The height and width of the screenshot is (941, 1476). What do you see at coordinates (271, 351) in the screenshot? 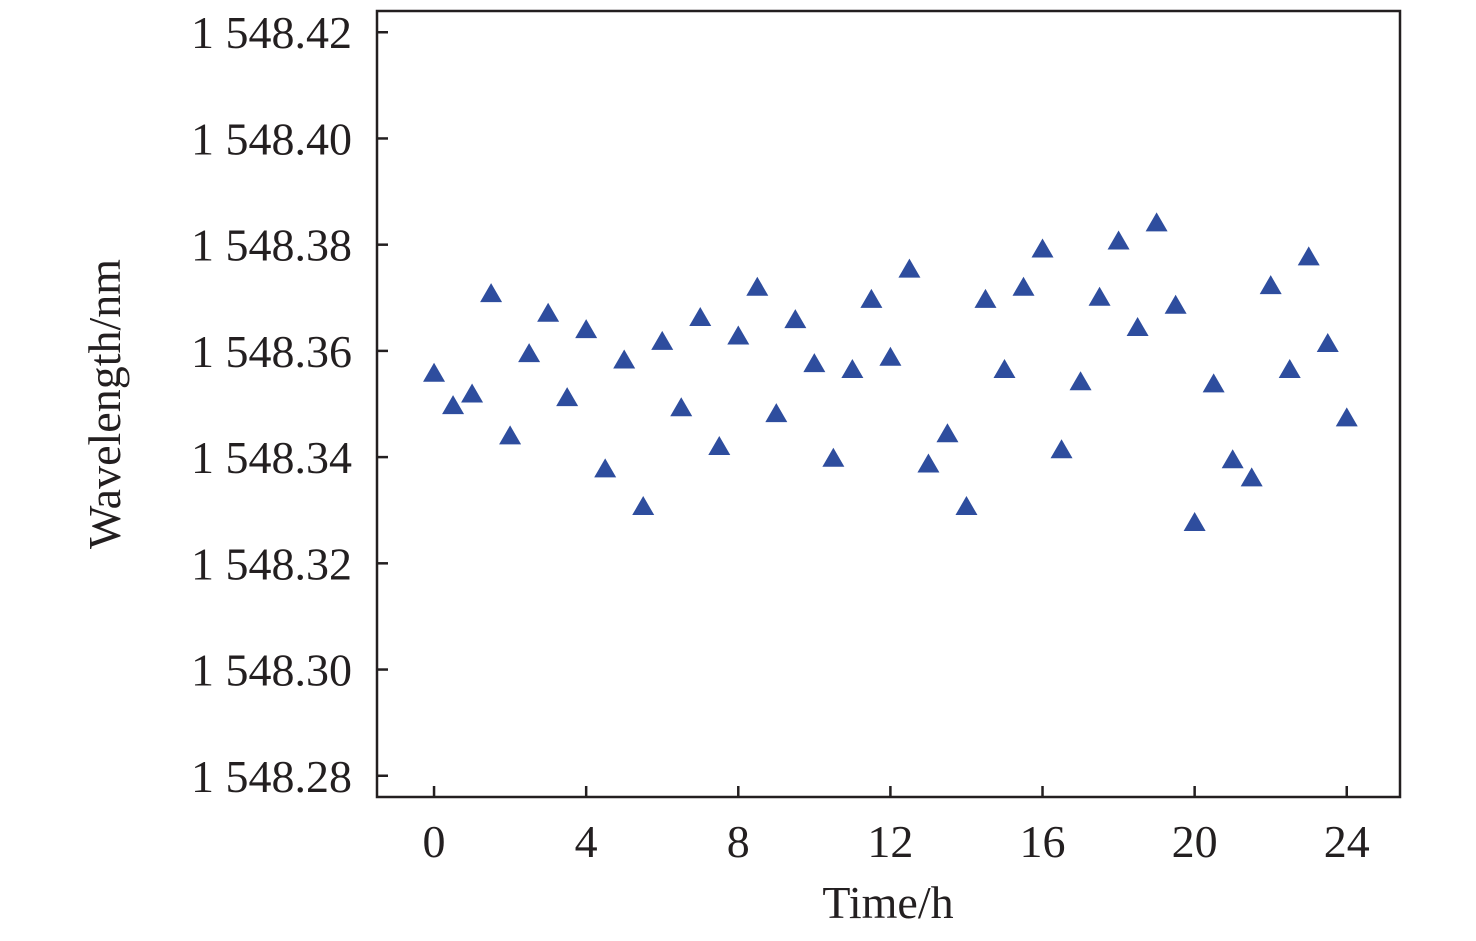
I see `y-tick-label: 1 548.36` at bounding box center [271, 351].